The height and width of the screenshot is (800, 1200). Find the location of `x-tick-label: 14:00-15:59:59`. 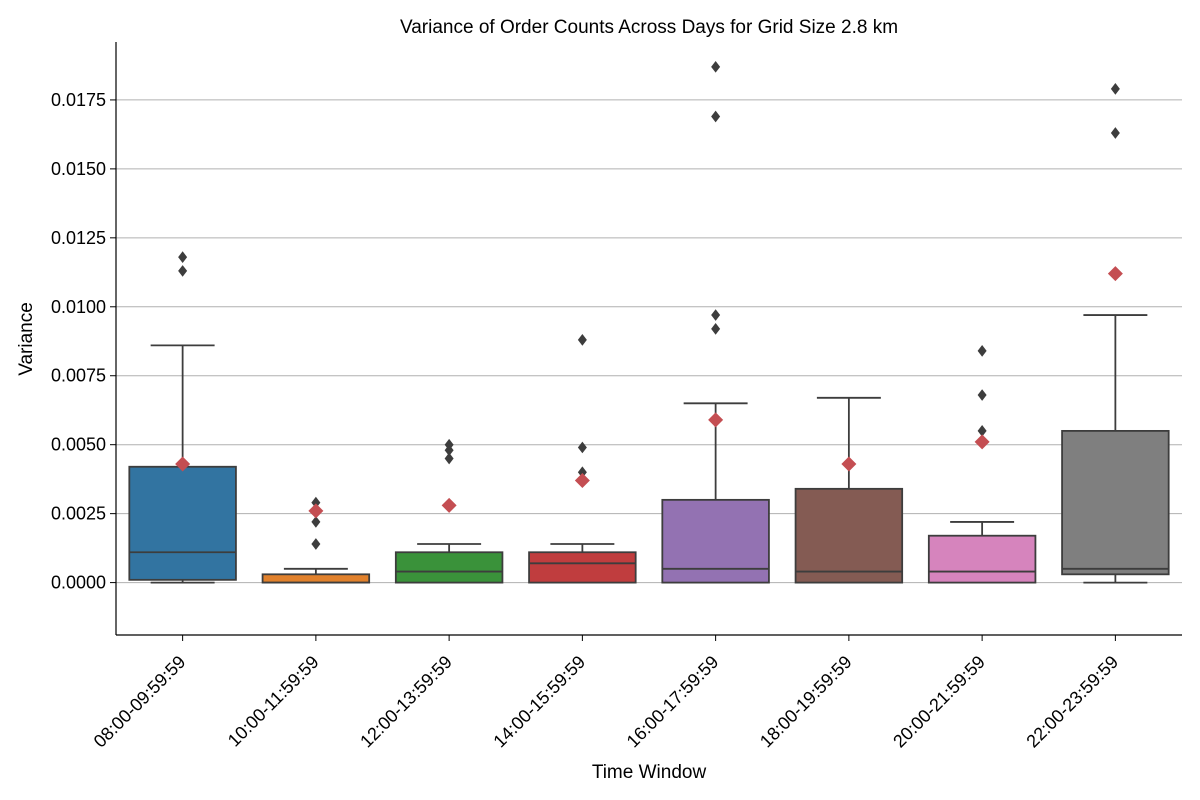

x-tick-label: 14:00-15:59:59 is located at coordinates (539, 702).